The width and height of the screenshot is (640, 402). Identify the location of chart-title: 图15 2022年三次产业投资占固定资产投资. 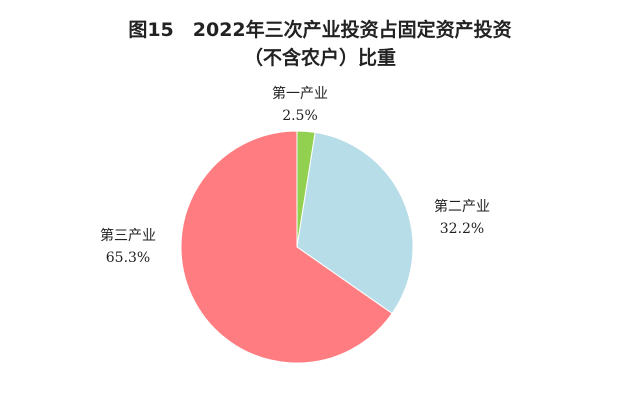
(319, 29).